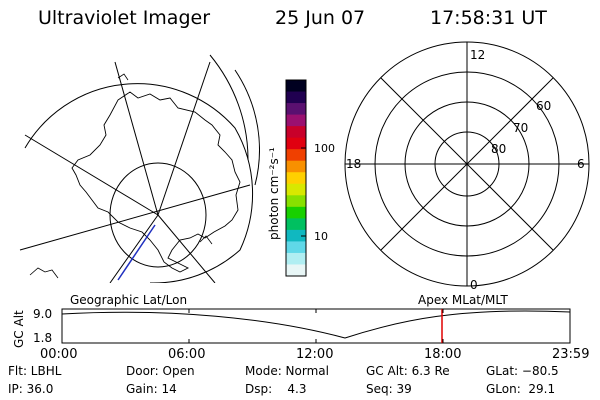 This screenshot has height=400, width=600. Describe the element at coordinates (287, 371) in the screenshot. I see `status-mode: Mode: Normal` at that location.